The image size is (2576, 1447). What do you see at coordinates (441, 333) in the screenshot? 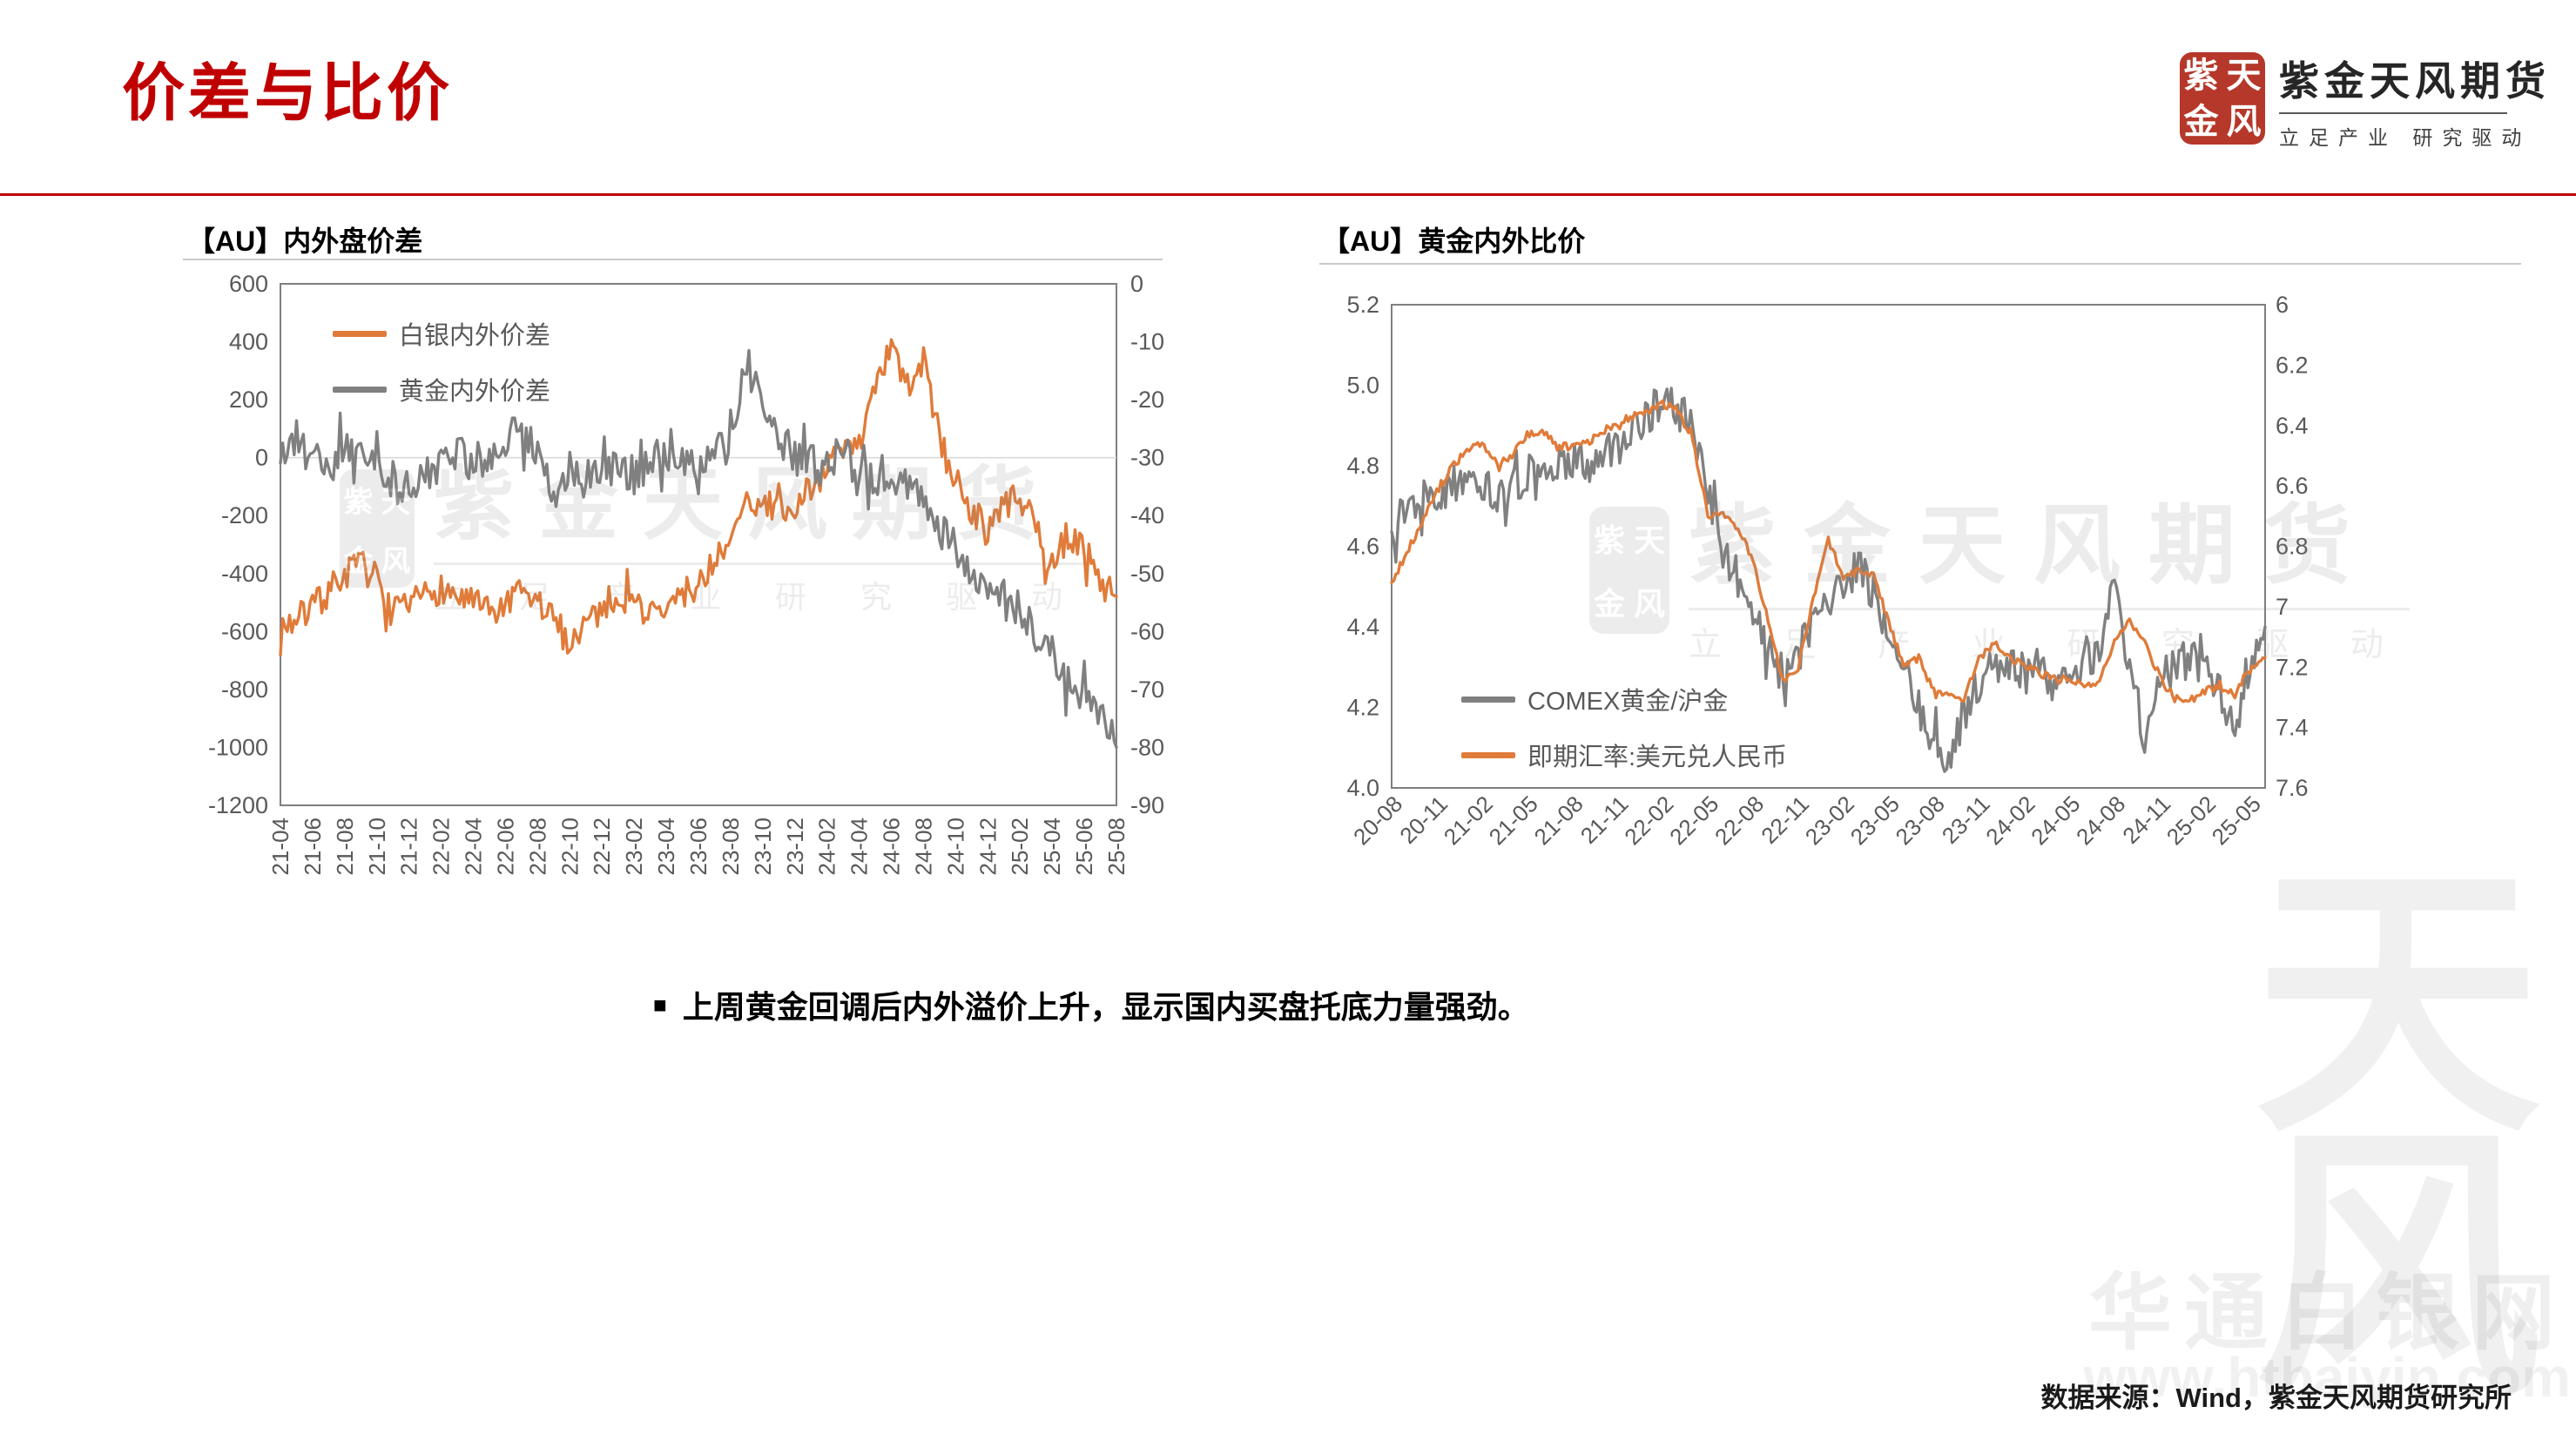
I see `legend-item: 白银内外价差` at bounding box center [441, 333].